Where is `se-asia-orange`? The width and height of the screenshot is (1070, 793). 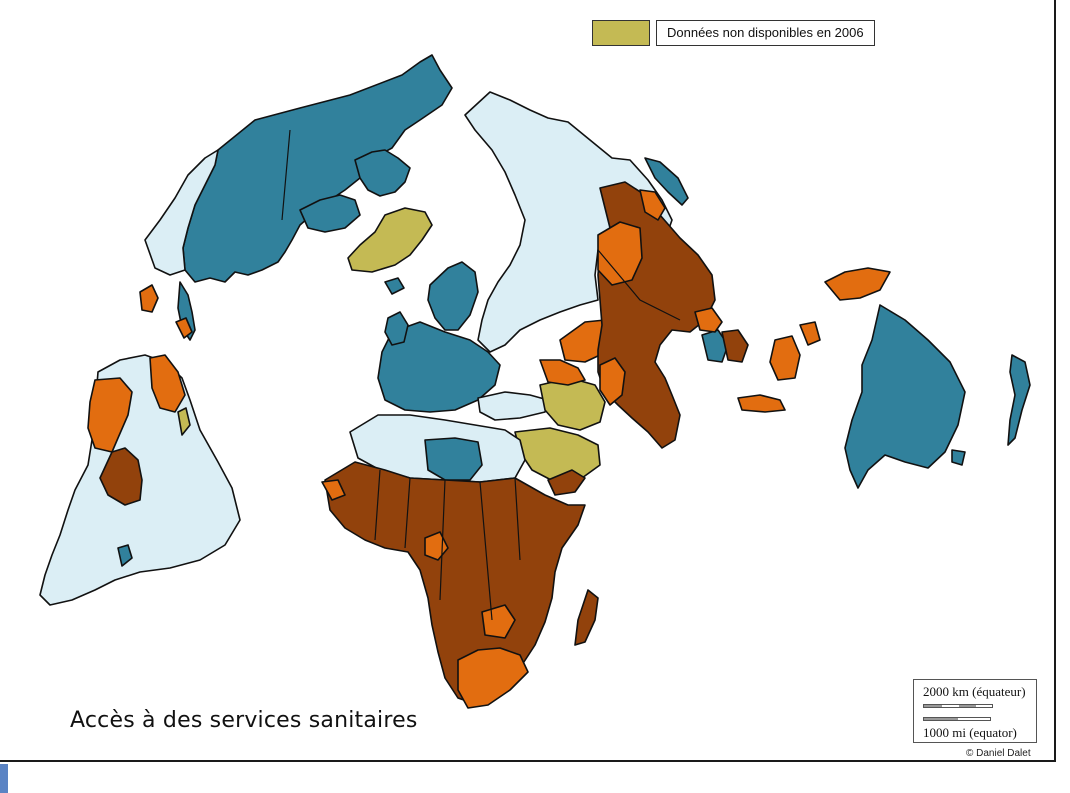
se-asia-orange is located at coordinates (708, 320).